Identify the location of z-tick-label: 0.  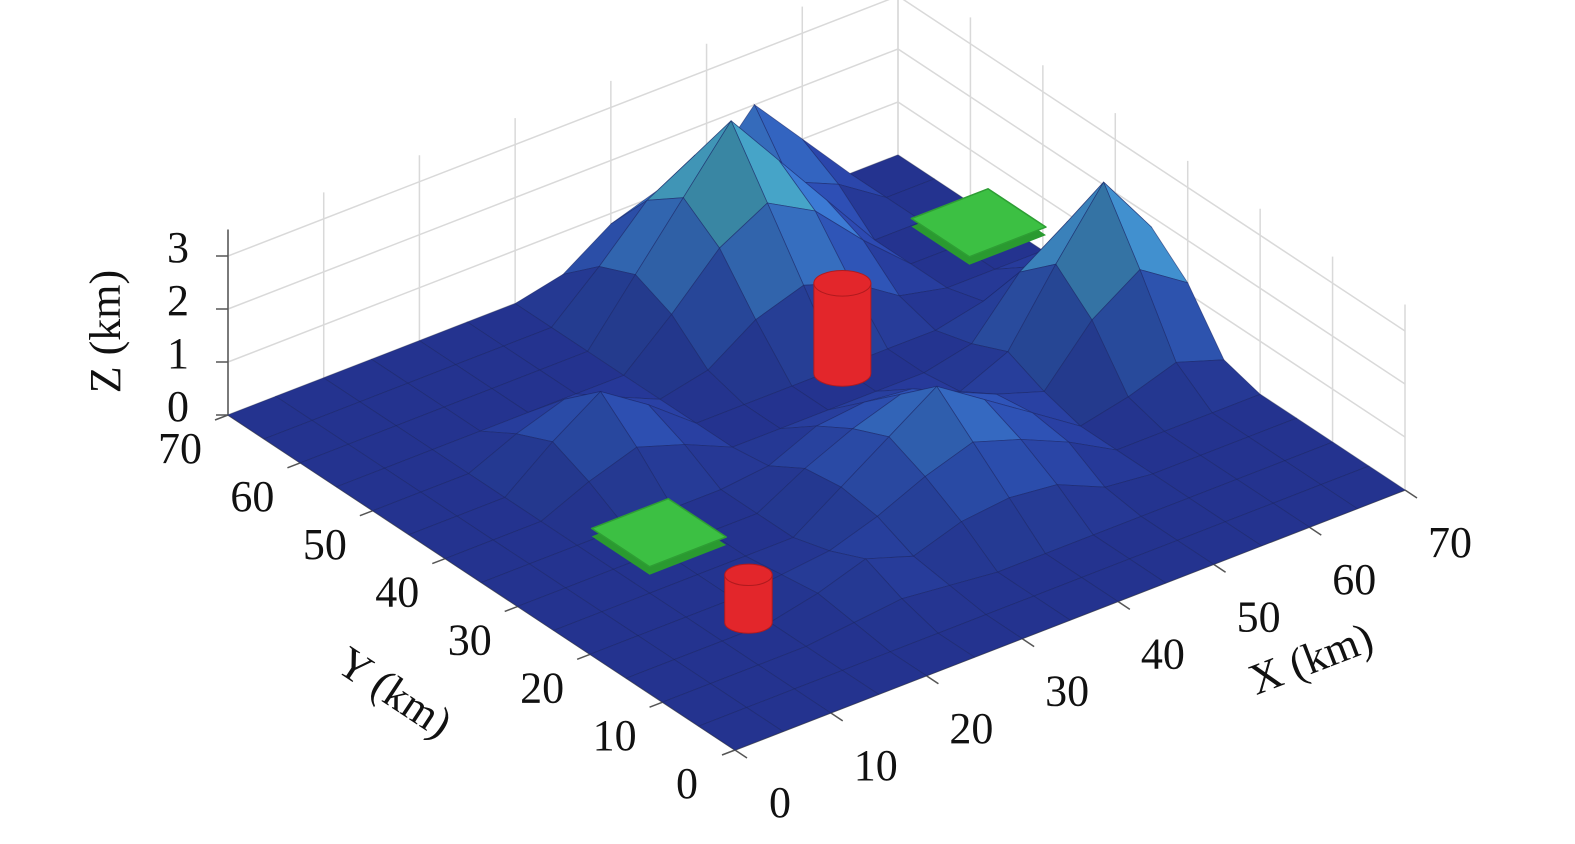
(178, 406).